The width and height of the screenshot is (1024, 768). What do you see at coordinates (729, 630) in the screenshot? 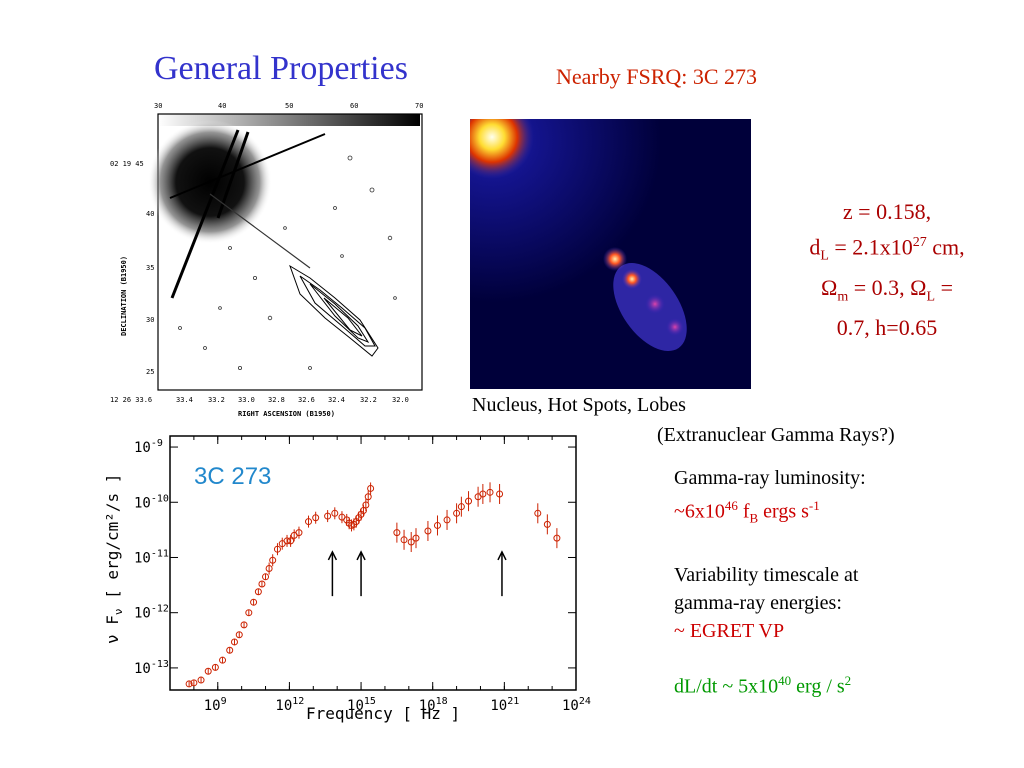
I see `variability-value: ~ EGRET VP` at bounding box center [729, 630].